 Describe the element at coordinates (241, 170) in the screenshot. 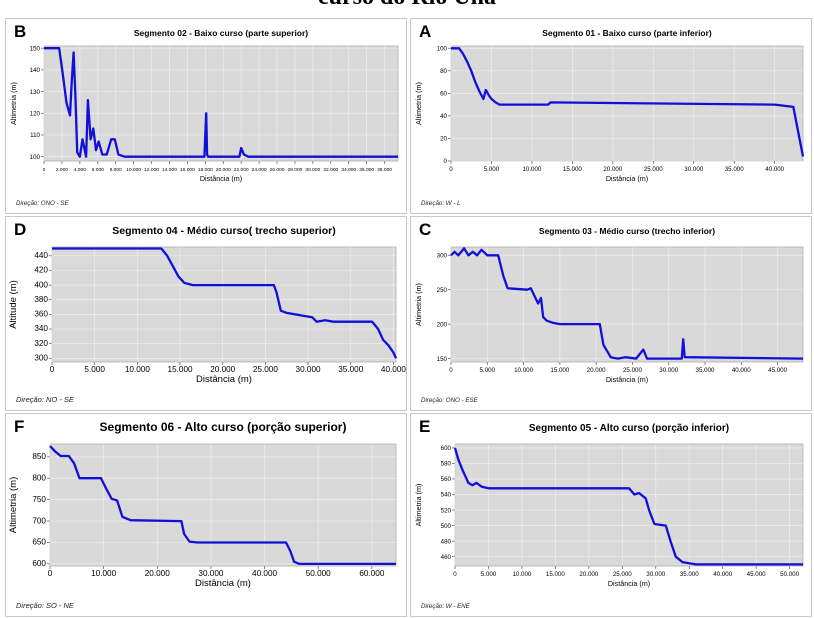

I see `x-tick-label: 22.000` at that location.